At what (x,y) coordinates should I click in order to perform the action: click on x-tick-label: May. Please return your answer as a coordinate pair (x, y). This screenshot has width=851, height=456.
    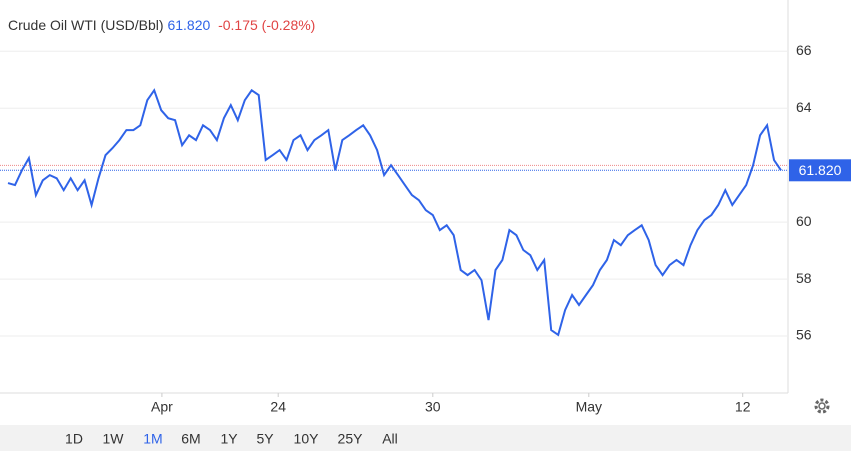
    Looking at the image, I should click on (589, 407).